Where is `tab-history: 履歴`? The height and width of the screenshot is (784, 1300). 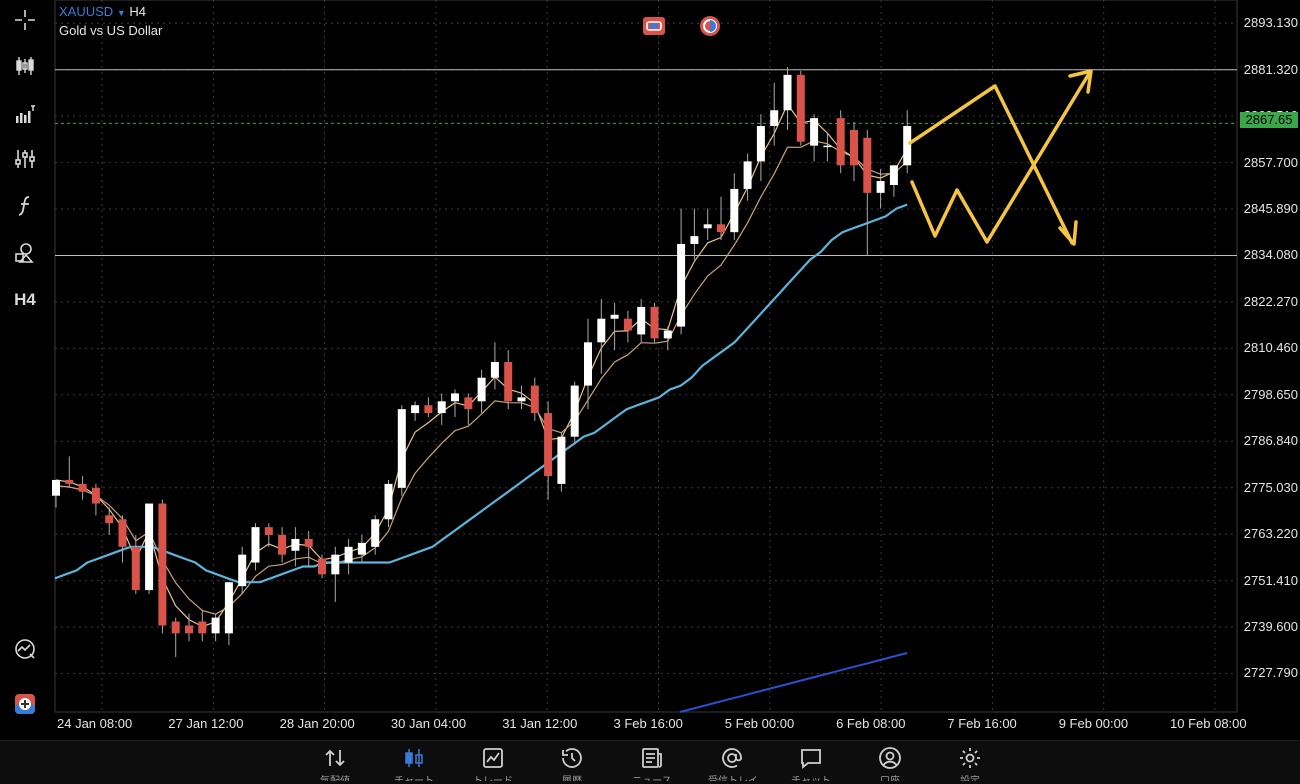 tab-history: 履歴 is located at coordinates (572, 765).